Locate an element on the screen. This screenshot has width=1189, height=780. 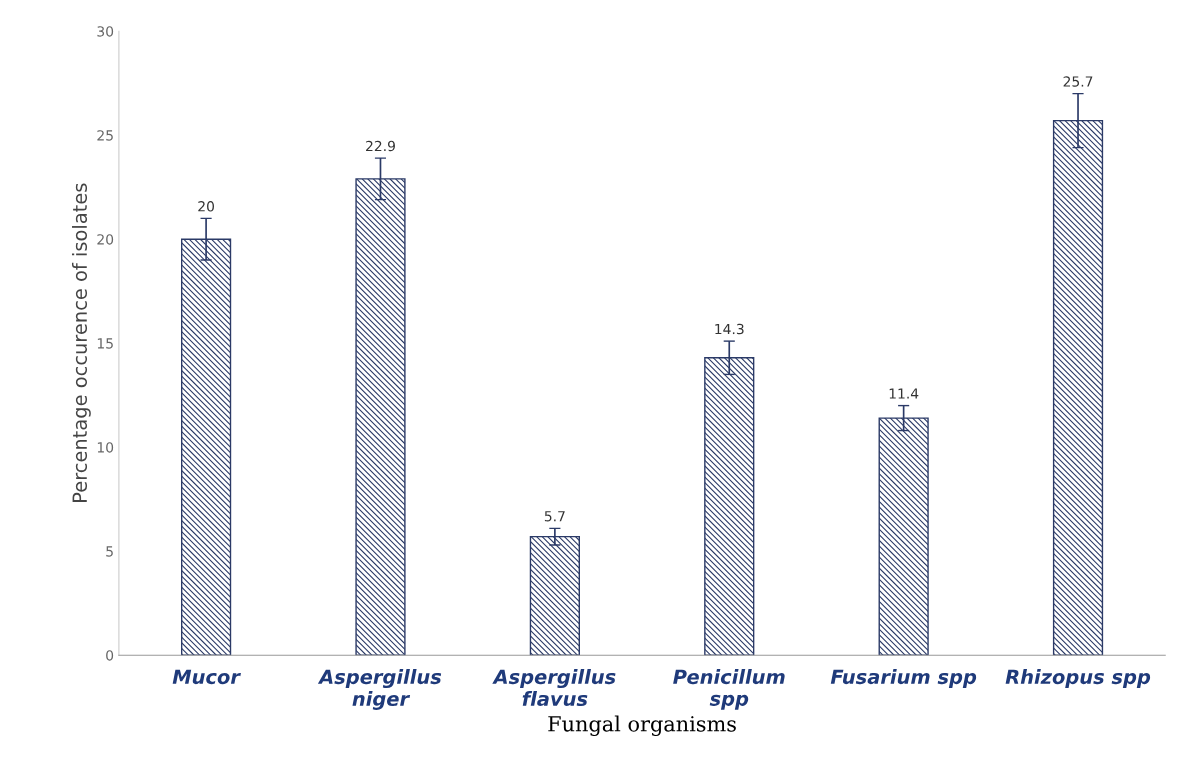
data-label: 5.7 is located at coordinates (554, 516).